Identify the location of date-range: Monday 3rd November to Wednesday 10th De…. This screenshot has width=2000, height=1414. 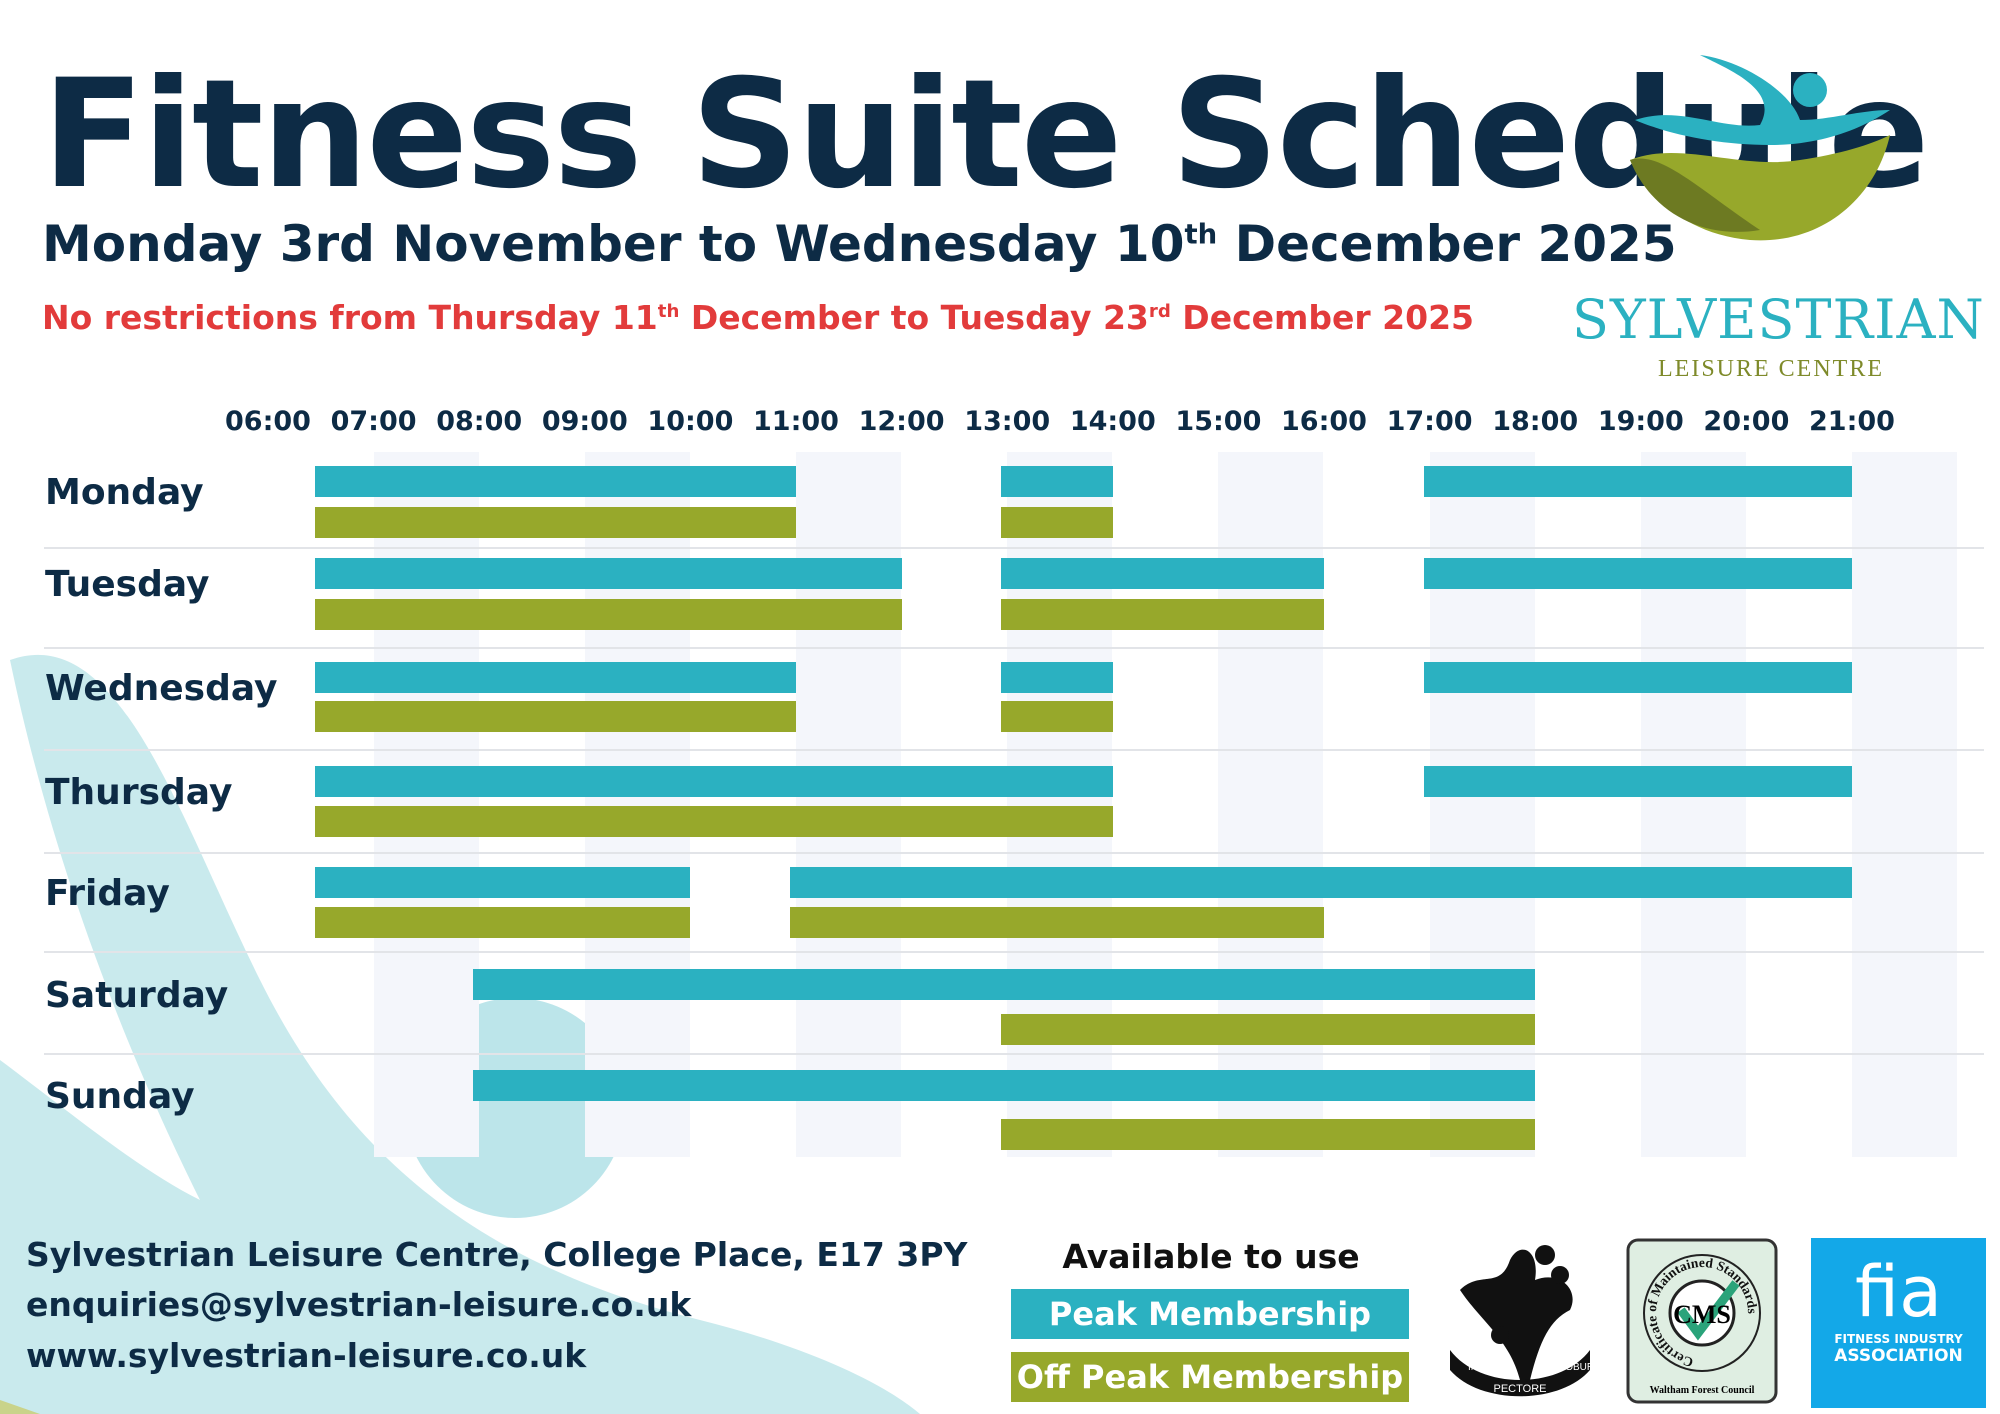
(859, 244).